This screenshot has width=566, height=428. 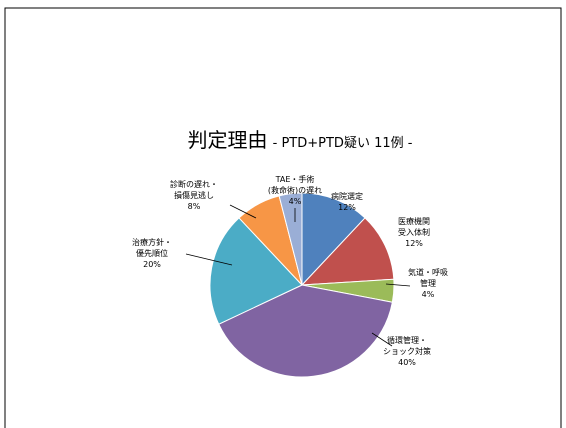 I want to click on subtitle: - PTD+PTD疑い 11例 -, so click(x=342, y=143).